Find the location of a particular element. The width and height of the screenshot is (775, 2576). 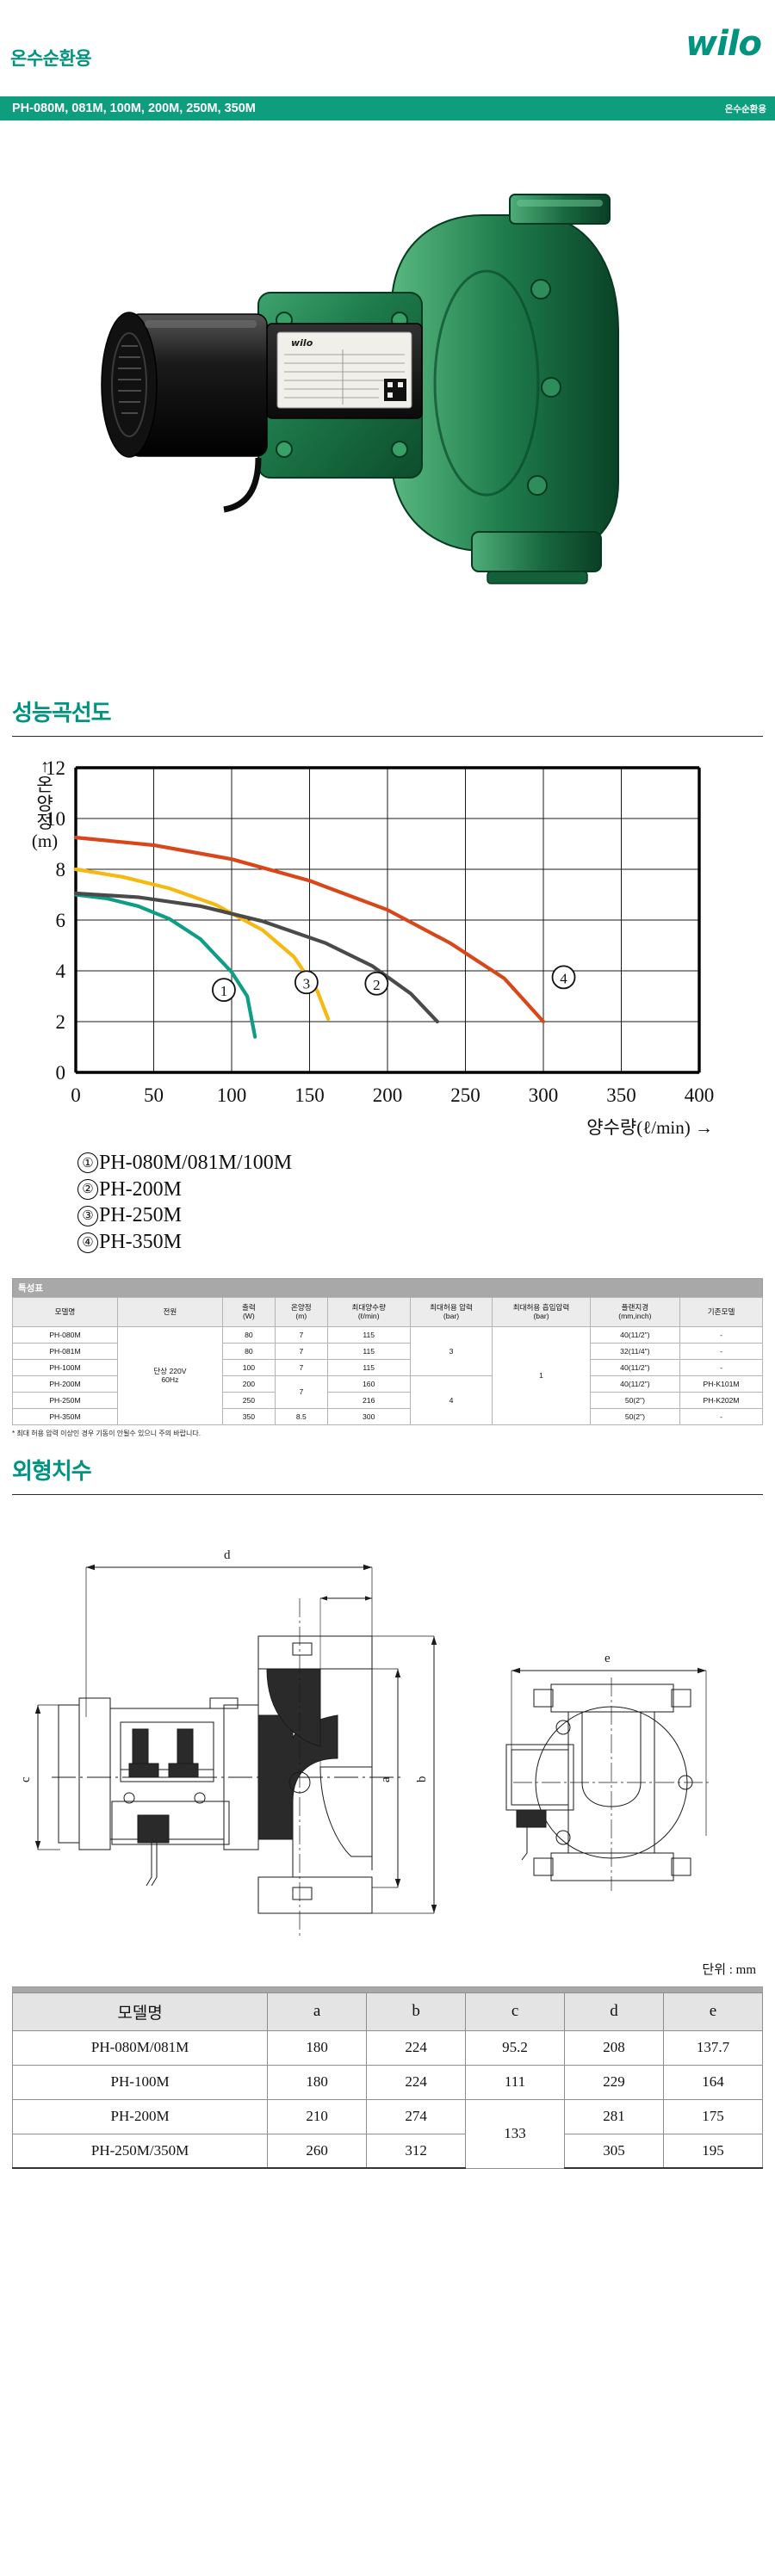

dim-cell-b: 274 is located at coordinates (417, 2116).